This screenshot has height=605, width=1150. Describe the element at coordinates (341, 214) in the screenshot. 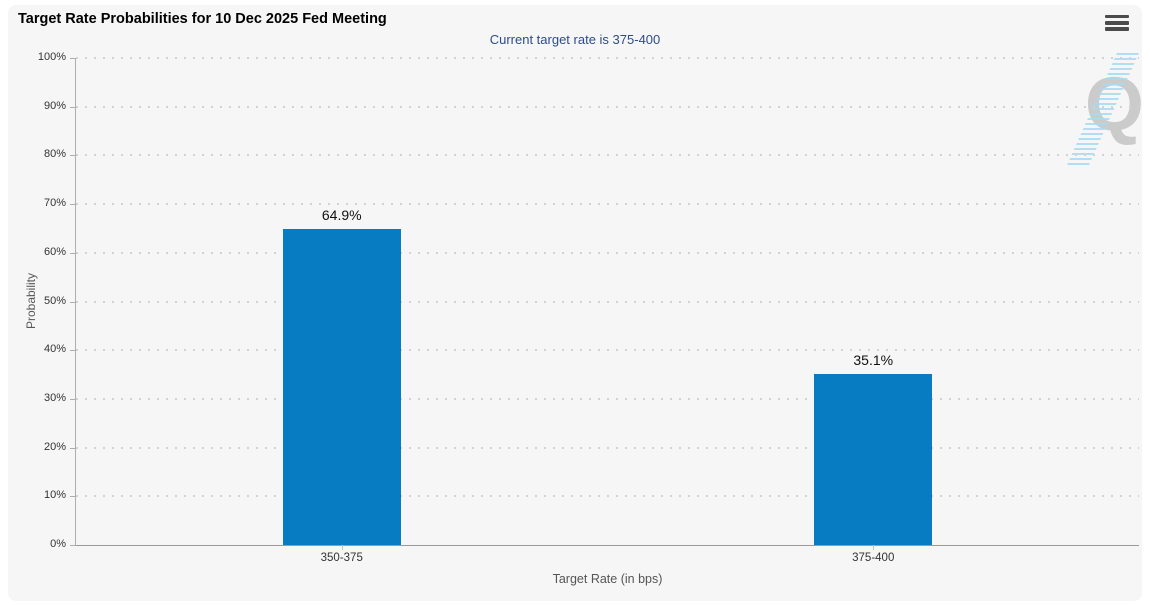

I see `bar-value-label: 64.9%` at that location.